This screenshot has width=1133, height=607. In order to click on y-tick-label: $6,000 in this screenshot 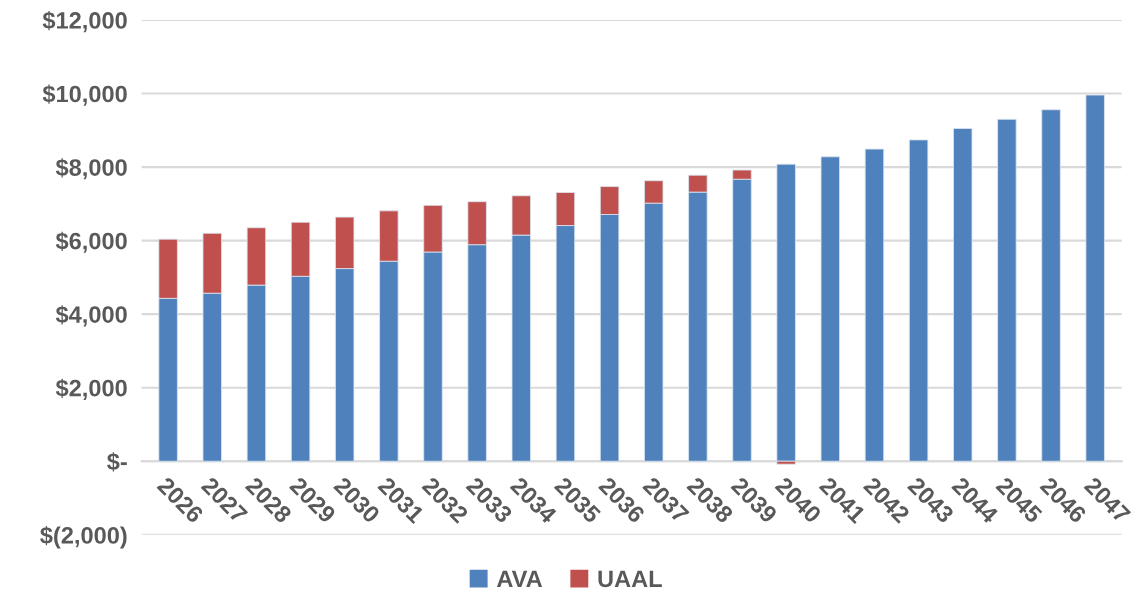, I will do `click(91, 242)`.